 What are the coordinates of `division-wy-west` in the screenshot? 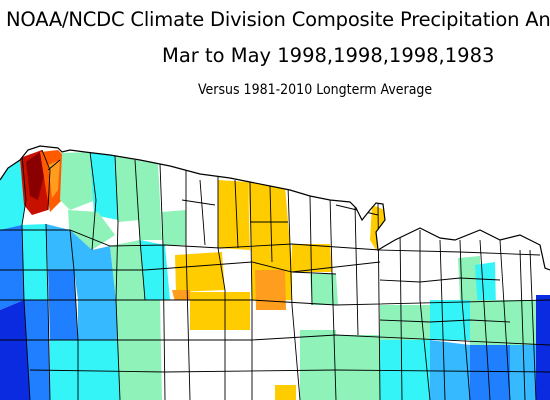 It's located at (177, 350).